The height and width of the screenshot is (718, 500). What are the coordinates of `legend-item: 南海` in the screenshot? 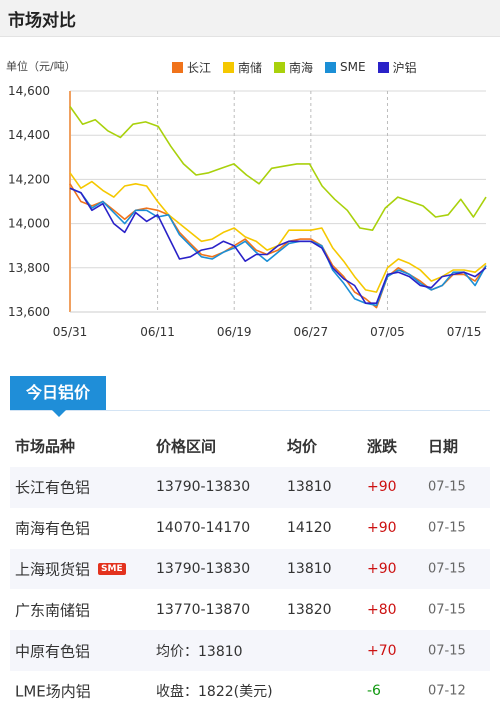 It's located at (293, 67).